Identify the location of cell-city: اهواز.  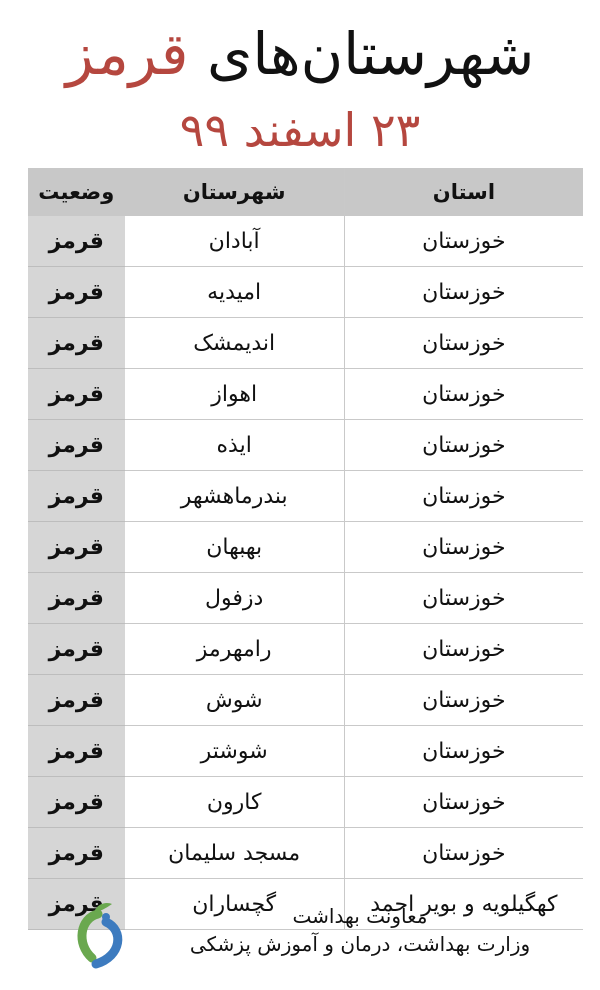
(234, 394).